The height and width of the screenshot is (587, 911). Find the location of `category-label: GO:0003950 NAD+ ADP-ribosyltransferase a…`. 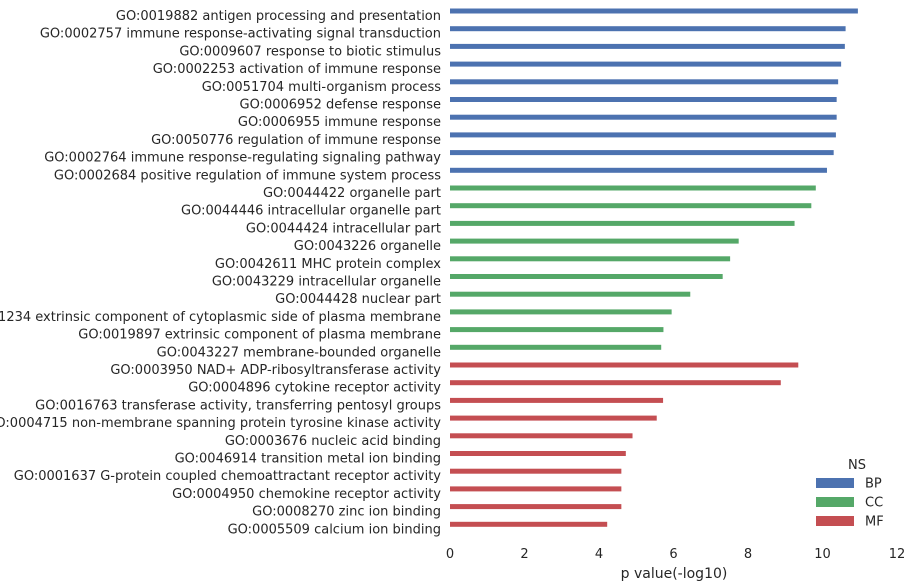

category-label: GO:0003950 NAD+ ADP-ribosyltransferase a… is located at coordinates (275, 370).